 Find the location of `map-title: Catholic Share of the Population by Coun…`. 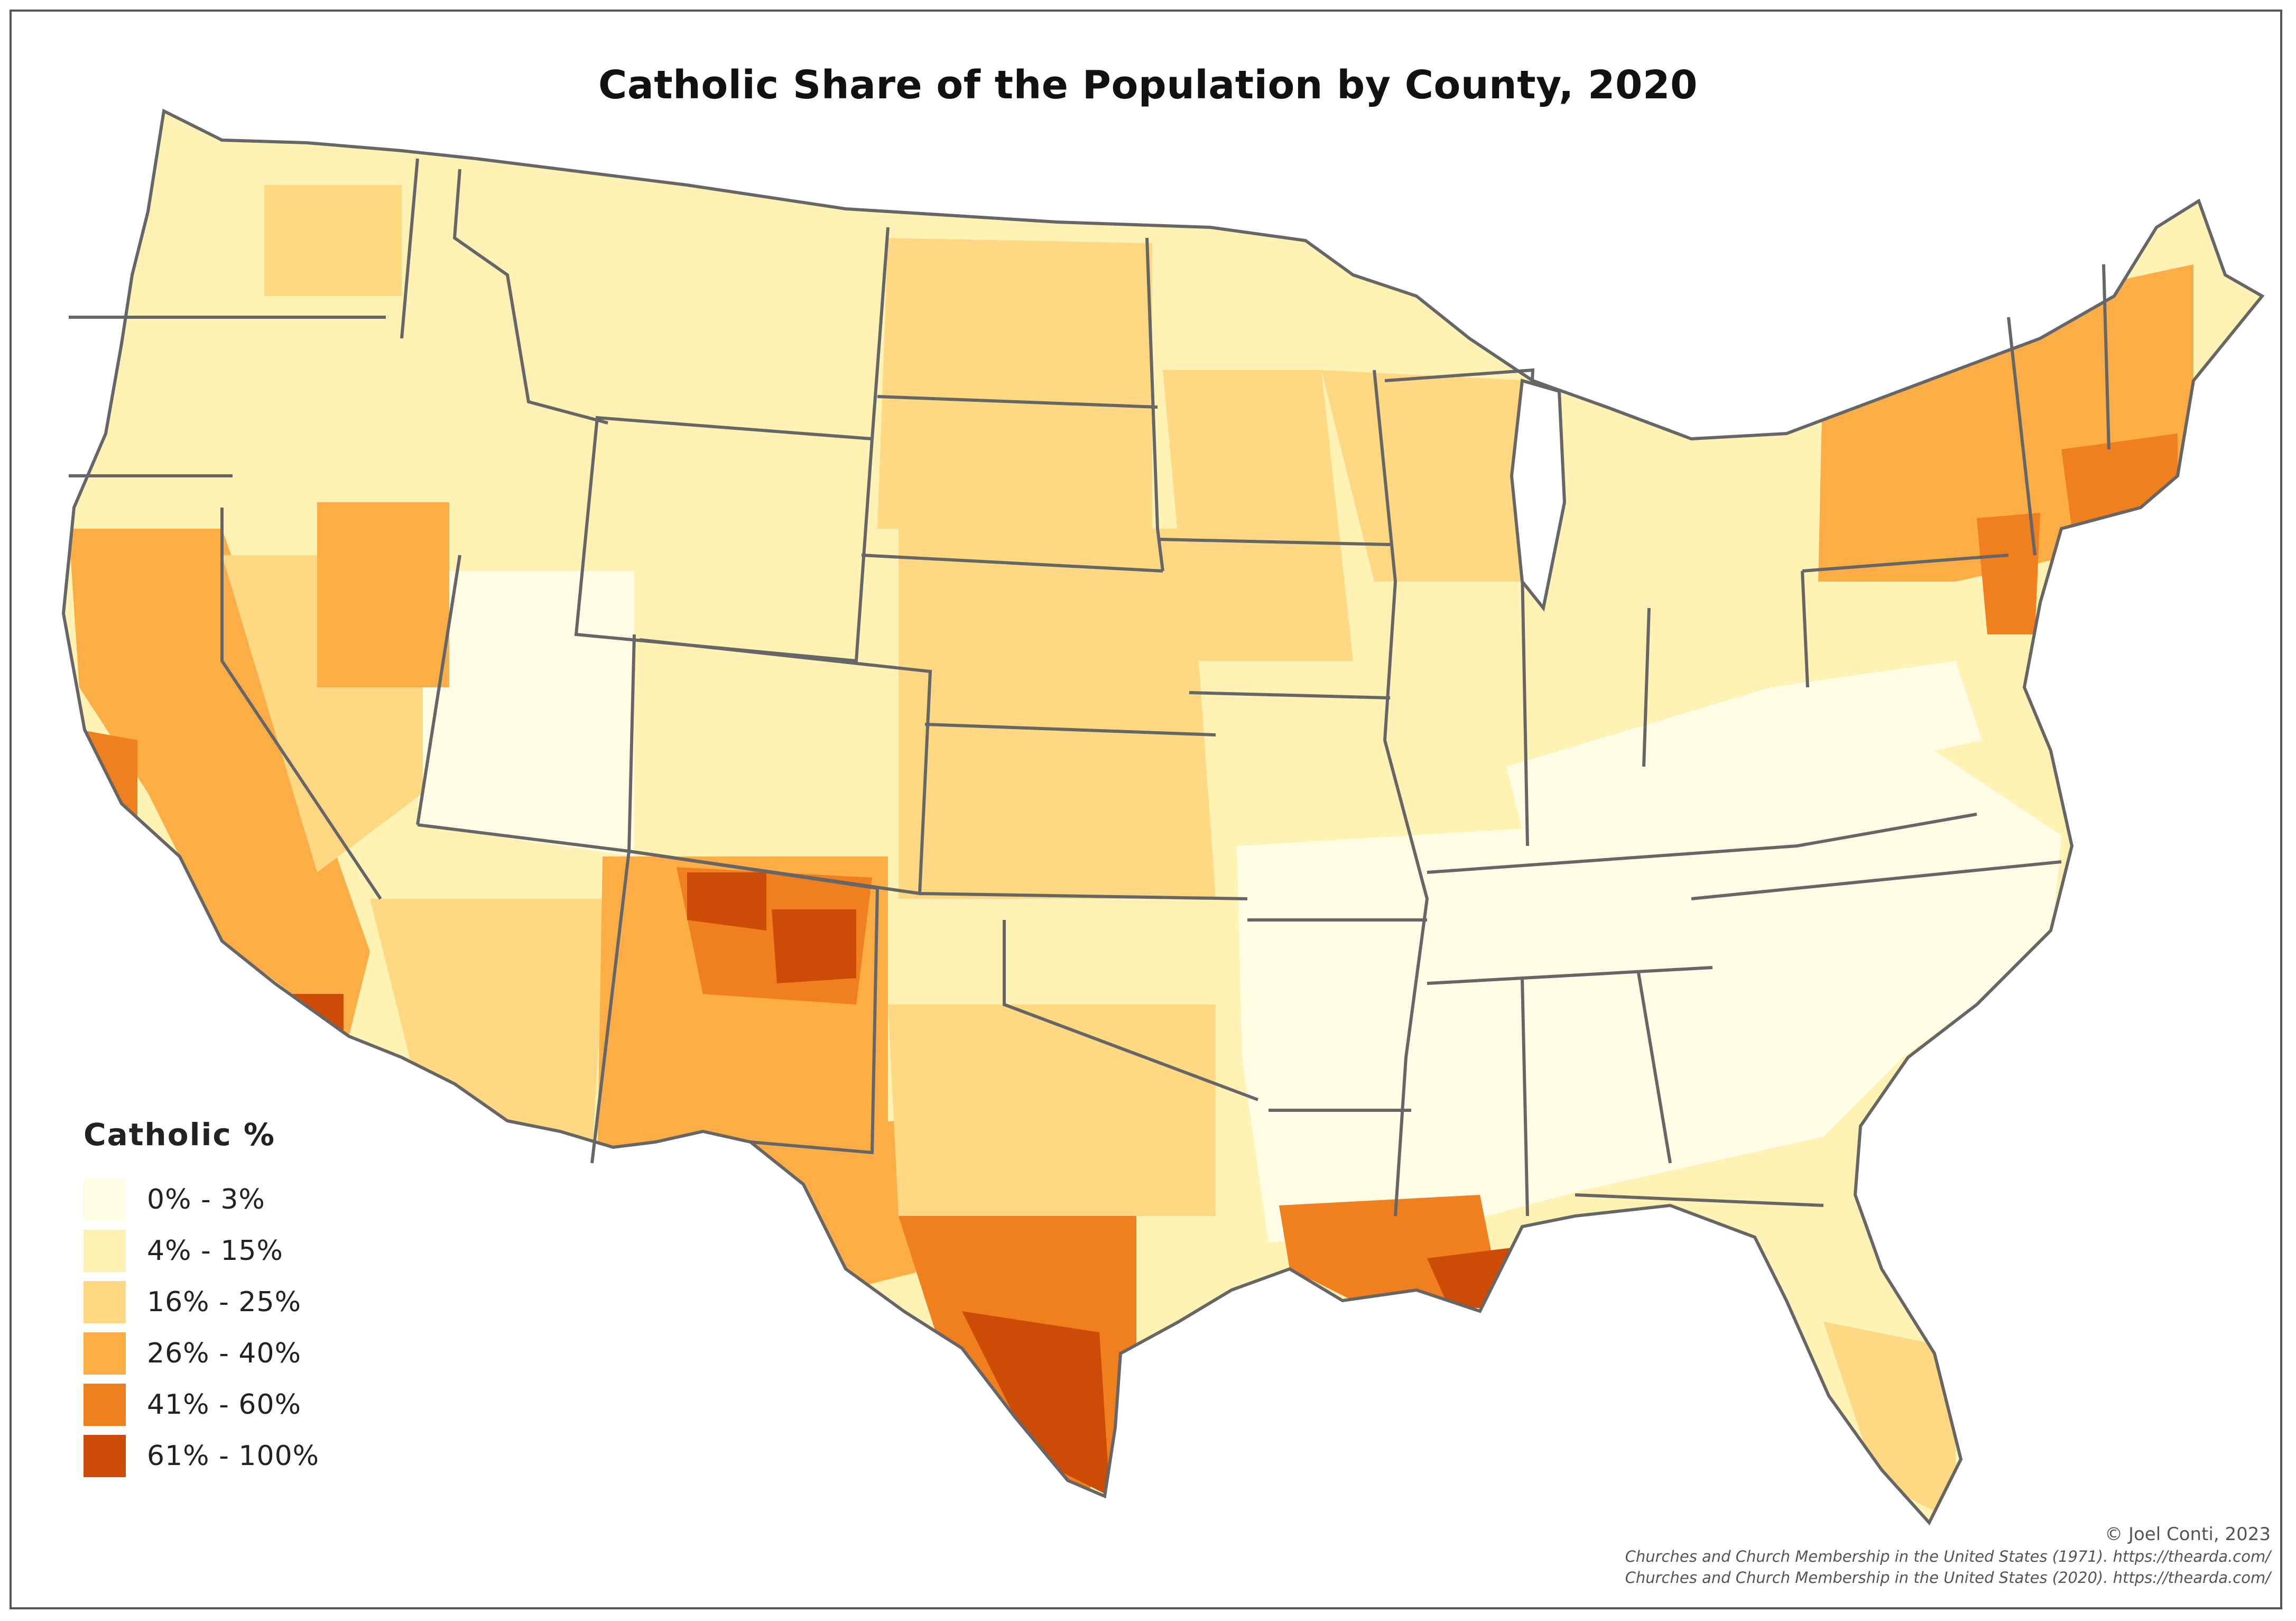

map-title: Catholic Share of the Population by Coun… is located at coordinates (1148, 85).